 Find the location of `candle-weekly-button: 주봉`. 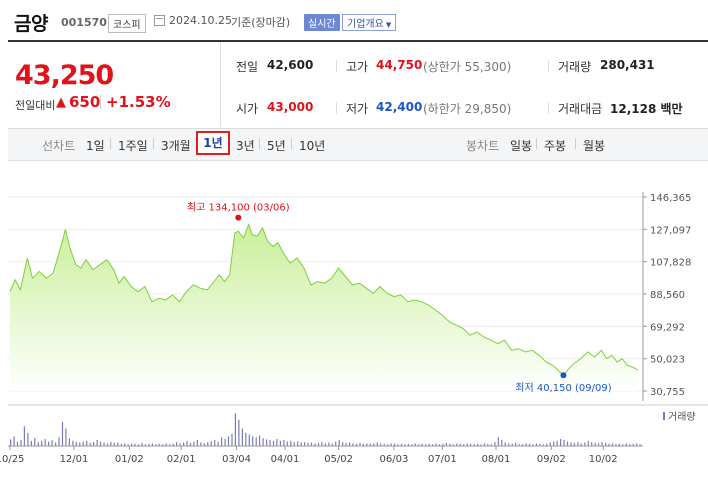

candle-weekly-button: 주봉 is located at coordinates (555, 146).